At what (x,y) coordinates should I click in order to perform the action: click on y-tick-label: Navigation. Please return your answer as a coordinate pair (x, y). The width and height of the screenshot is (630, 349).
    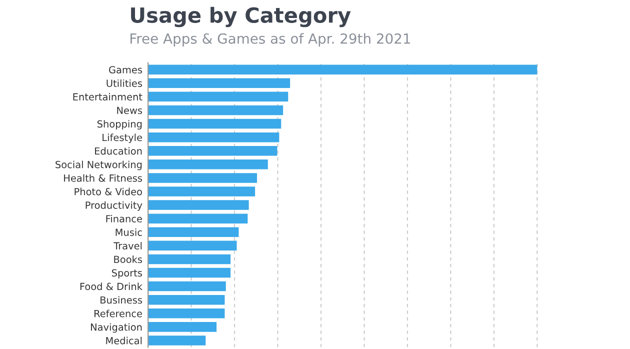
    Looking at the image, I should click on (116, 328).